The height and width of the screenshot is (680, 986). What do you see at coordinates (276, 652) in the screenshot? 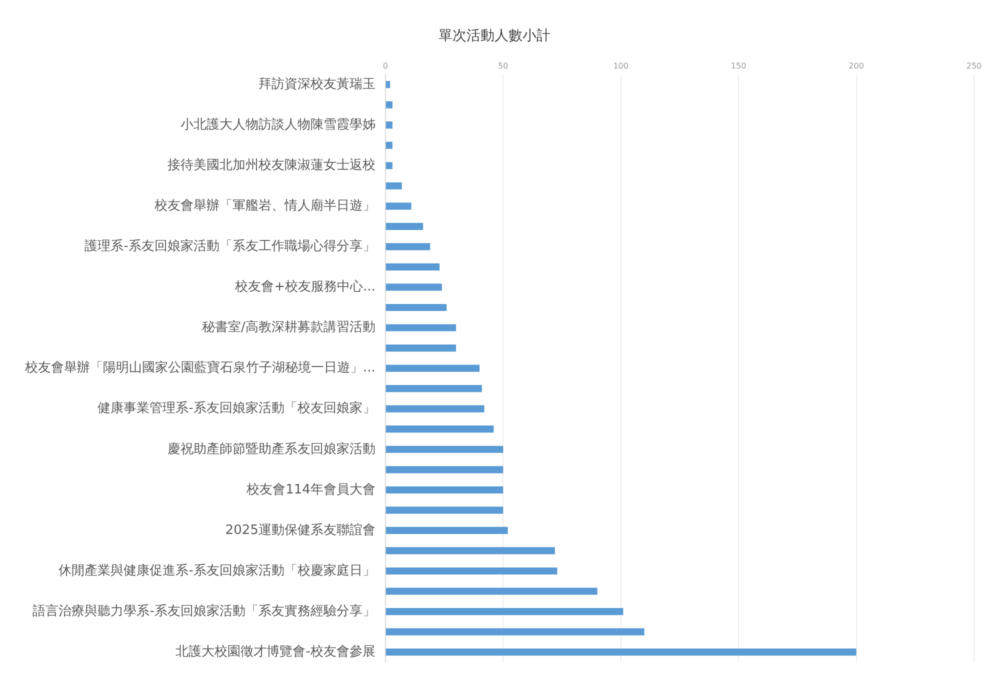
I see `y-tick-label: 北護大校園徵才博覽會-校友會參展` at bounding box center [276, 652].